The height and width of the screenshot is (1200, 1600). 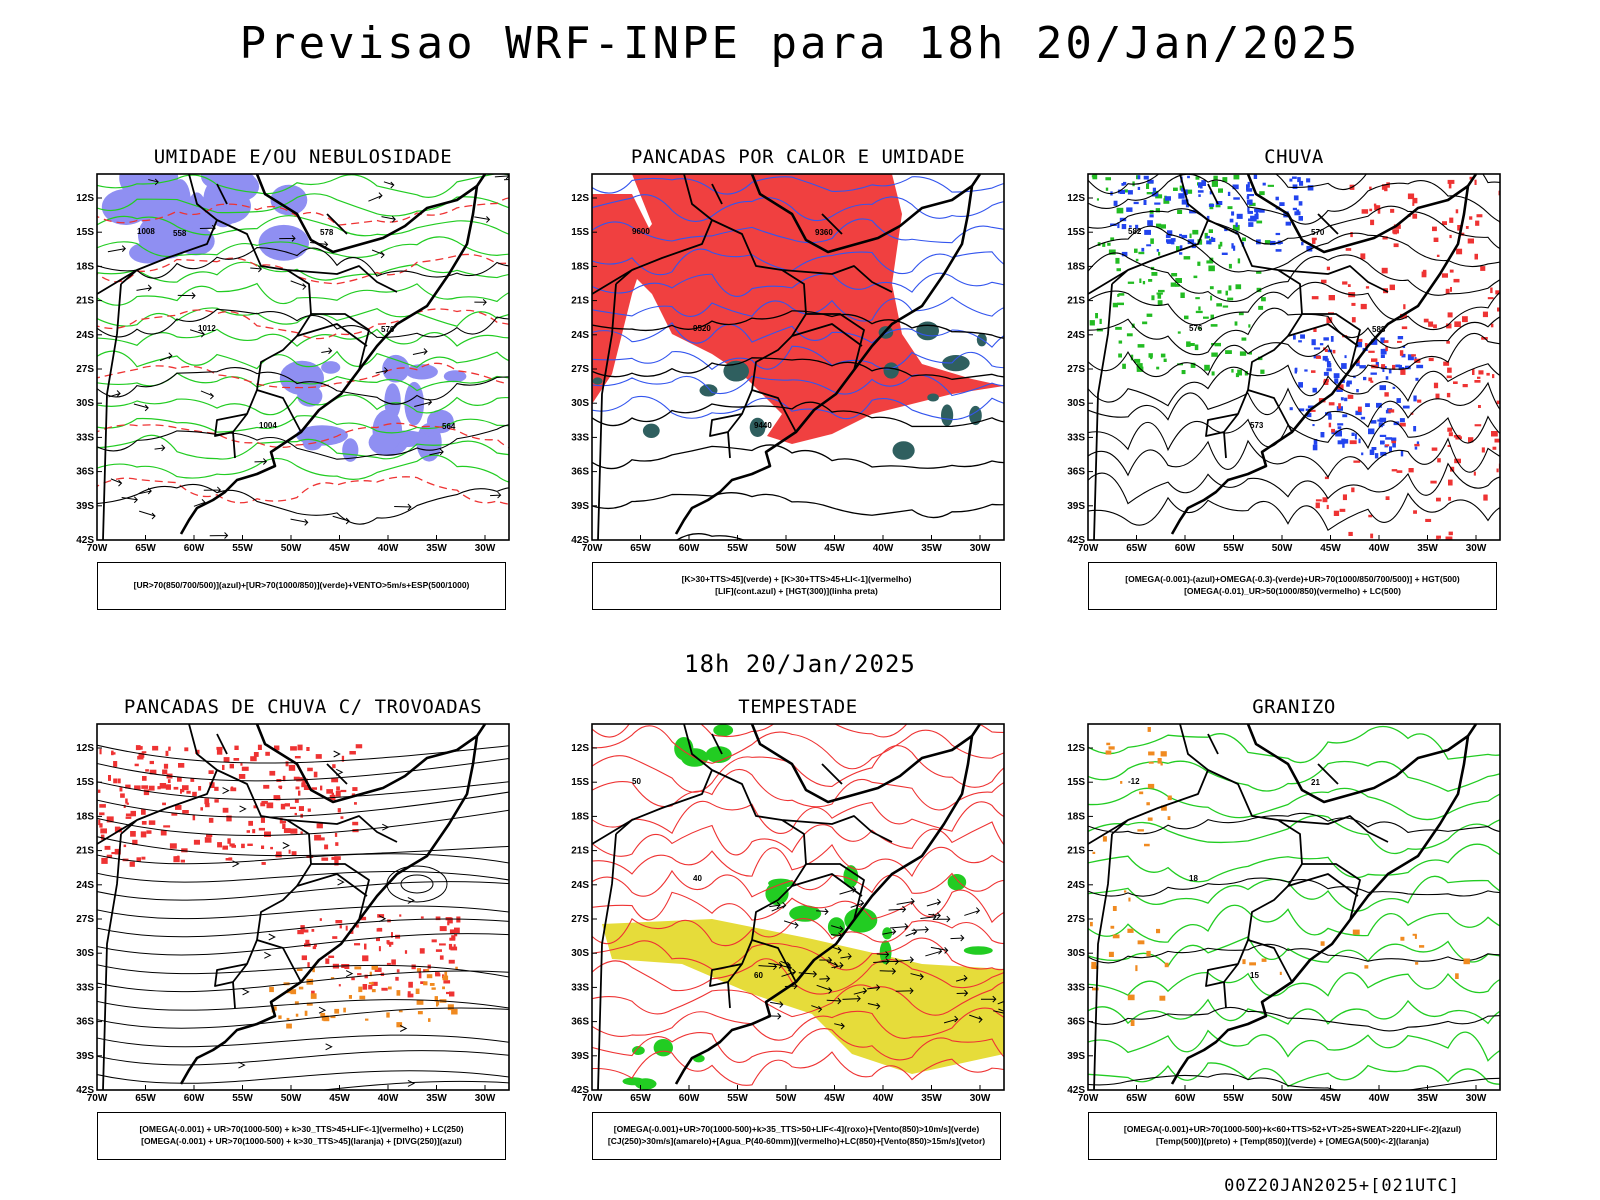 What do you see at coordinates (798, 457) in the screenshot?
I see `geopotential-contour` at bounding box center [798, 457].